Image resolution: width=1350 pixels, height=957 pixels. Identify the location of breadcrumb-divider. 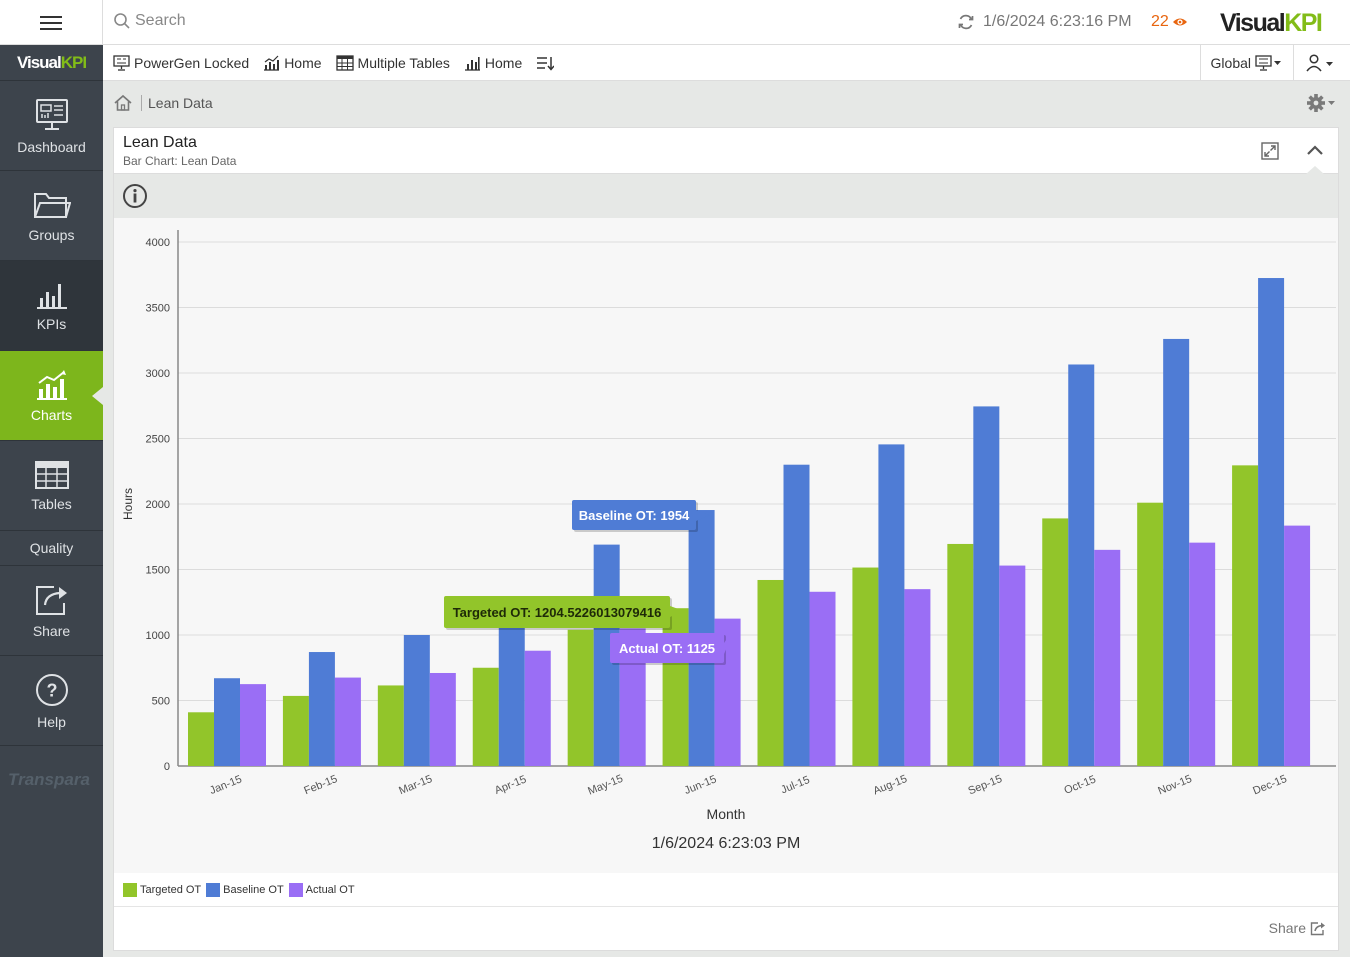
(141, 103).